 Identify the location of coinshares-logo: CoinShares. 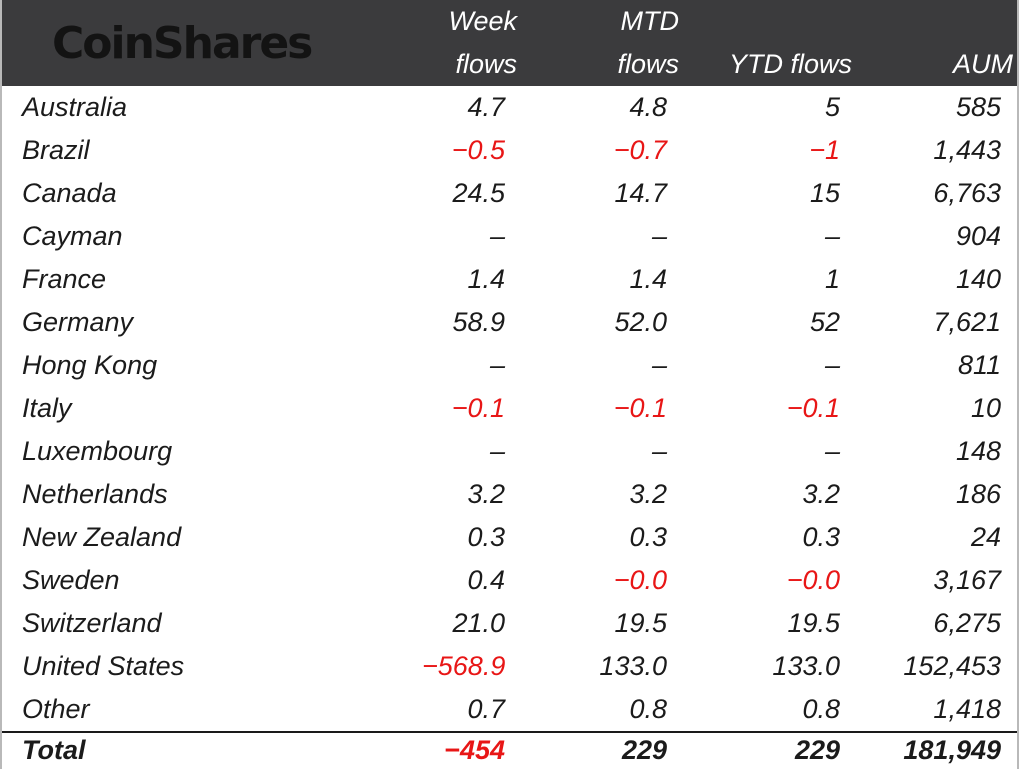
(182, 43).